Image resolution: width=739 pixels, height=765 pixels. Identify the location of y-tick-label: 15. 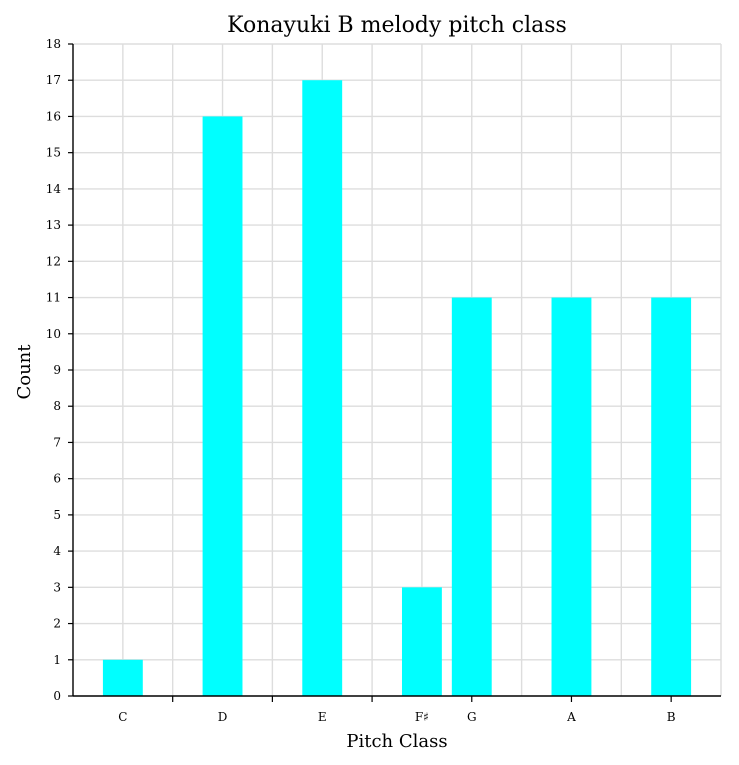
(53, 153).